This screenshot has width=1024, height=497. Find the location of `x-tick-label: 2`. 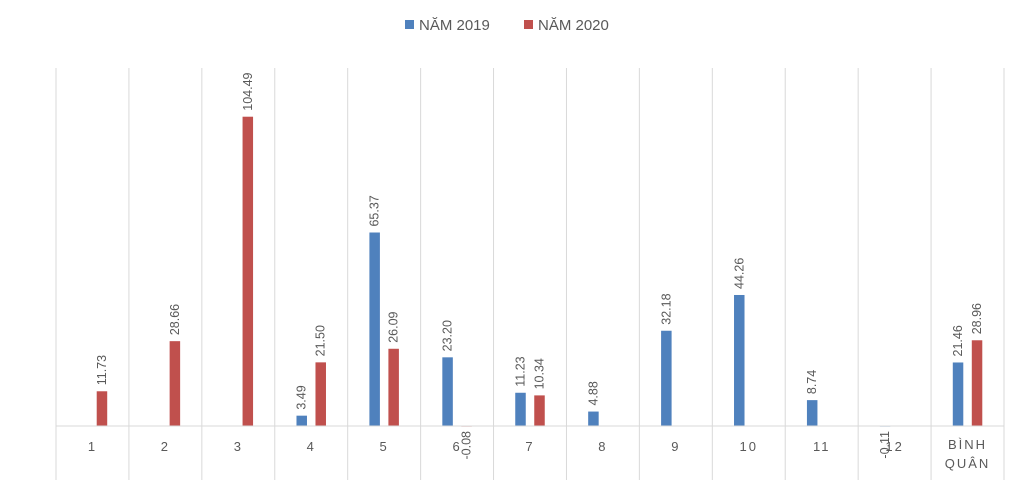

x-tick-label: 2 is located at coordinates (165, 446).